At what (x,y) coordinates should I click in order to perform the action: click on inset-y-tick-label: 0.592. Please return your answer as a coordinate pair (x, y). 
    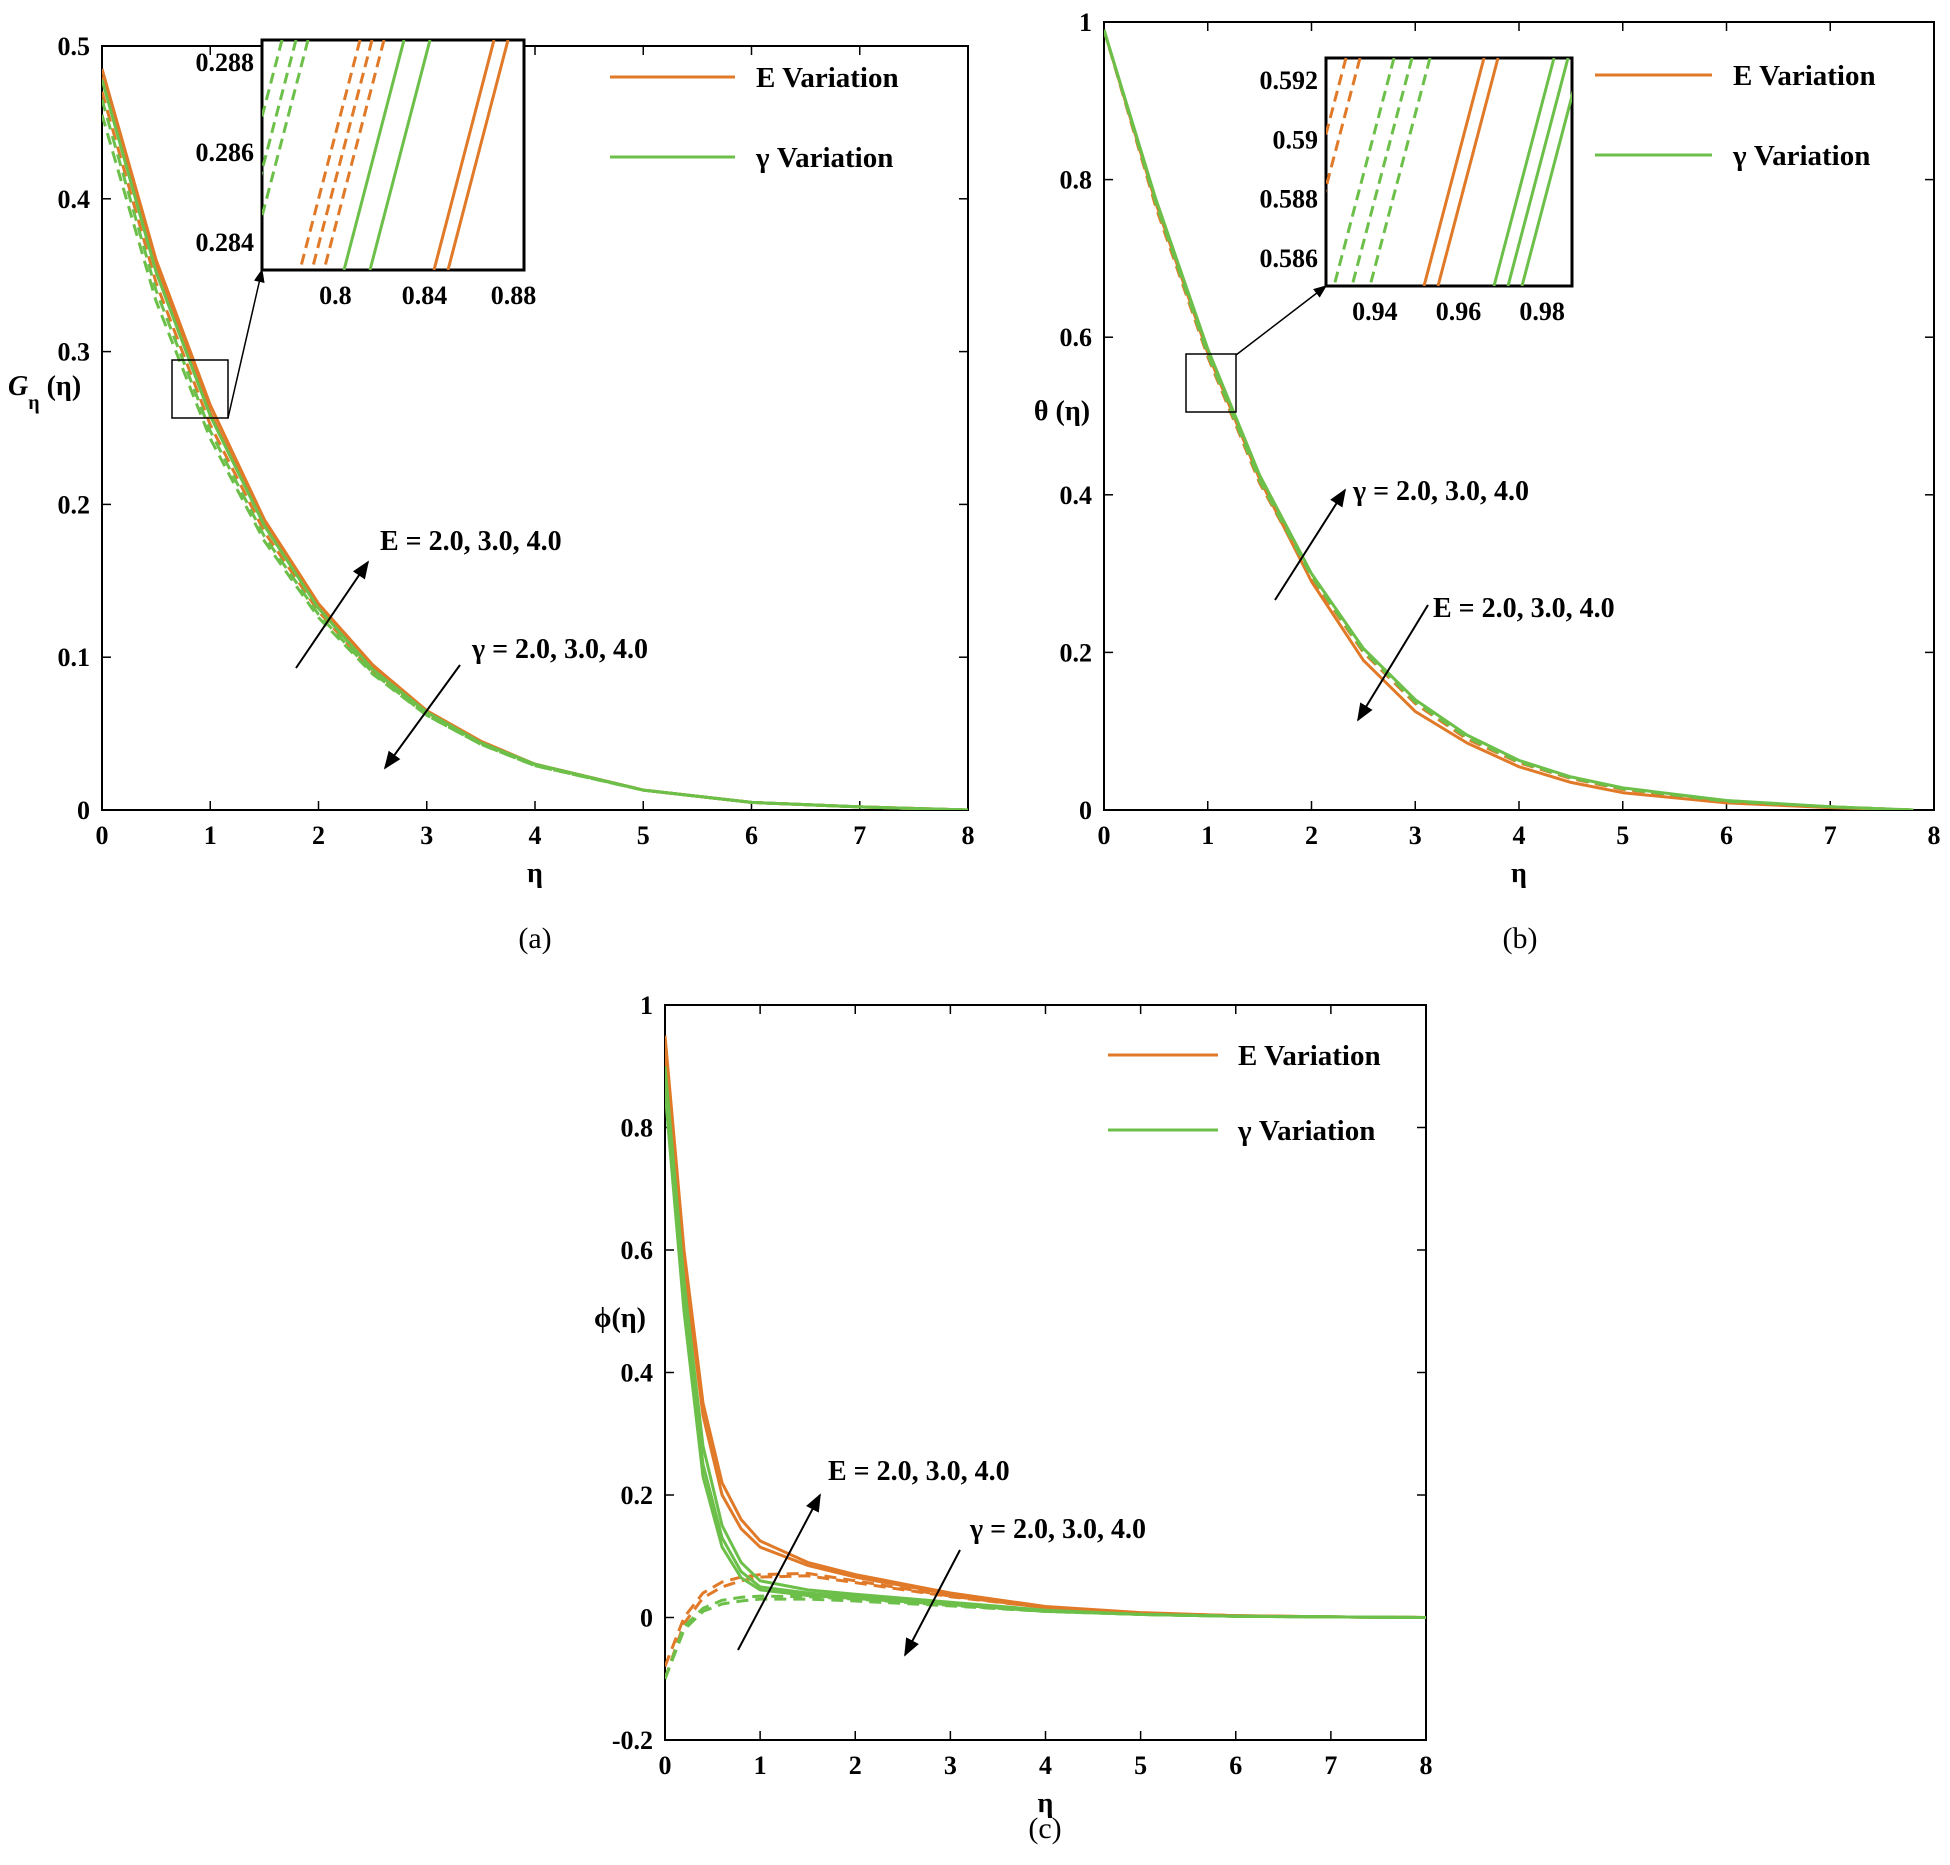
    Looking at the image, I should click on (1289, 80).